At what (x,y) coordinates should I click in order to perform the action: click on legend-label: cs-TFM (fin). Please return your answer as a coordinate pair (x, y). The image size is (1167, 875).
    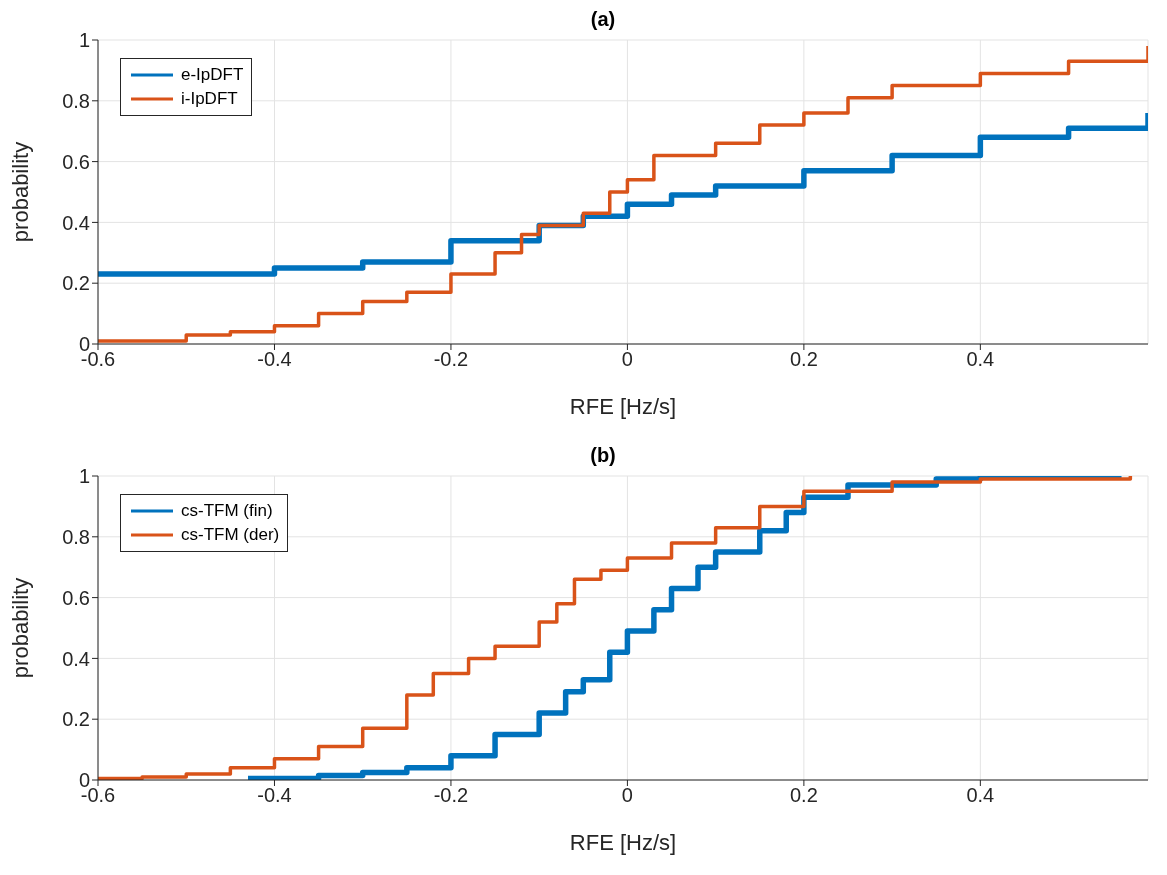
    Looking at the image, I should click on (227, 511).